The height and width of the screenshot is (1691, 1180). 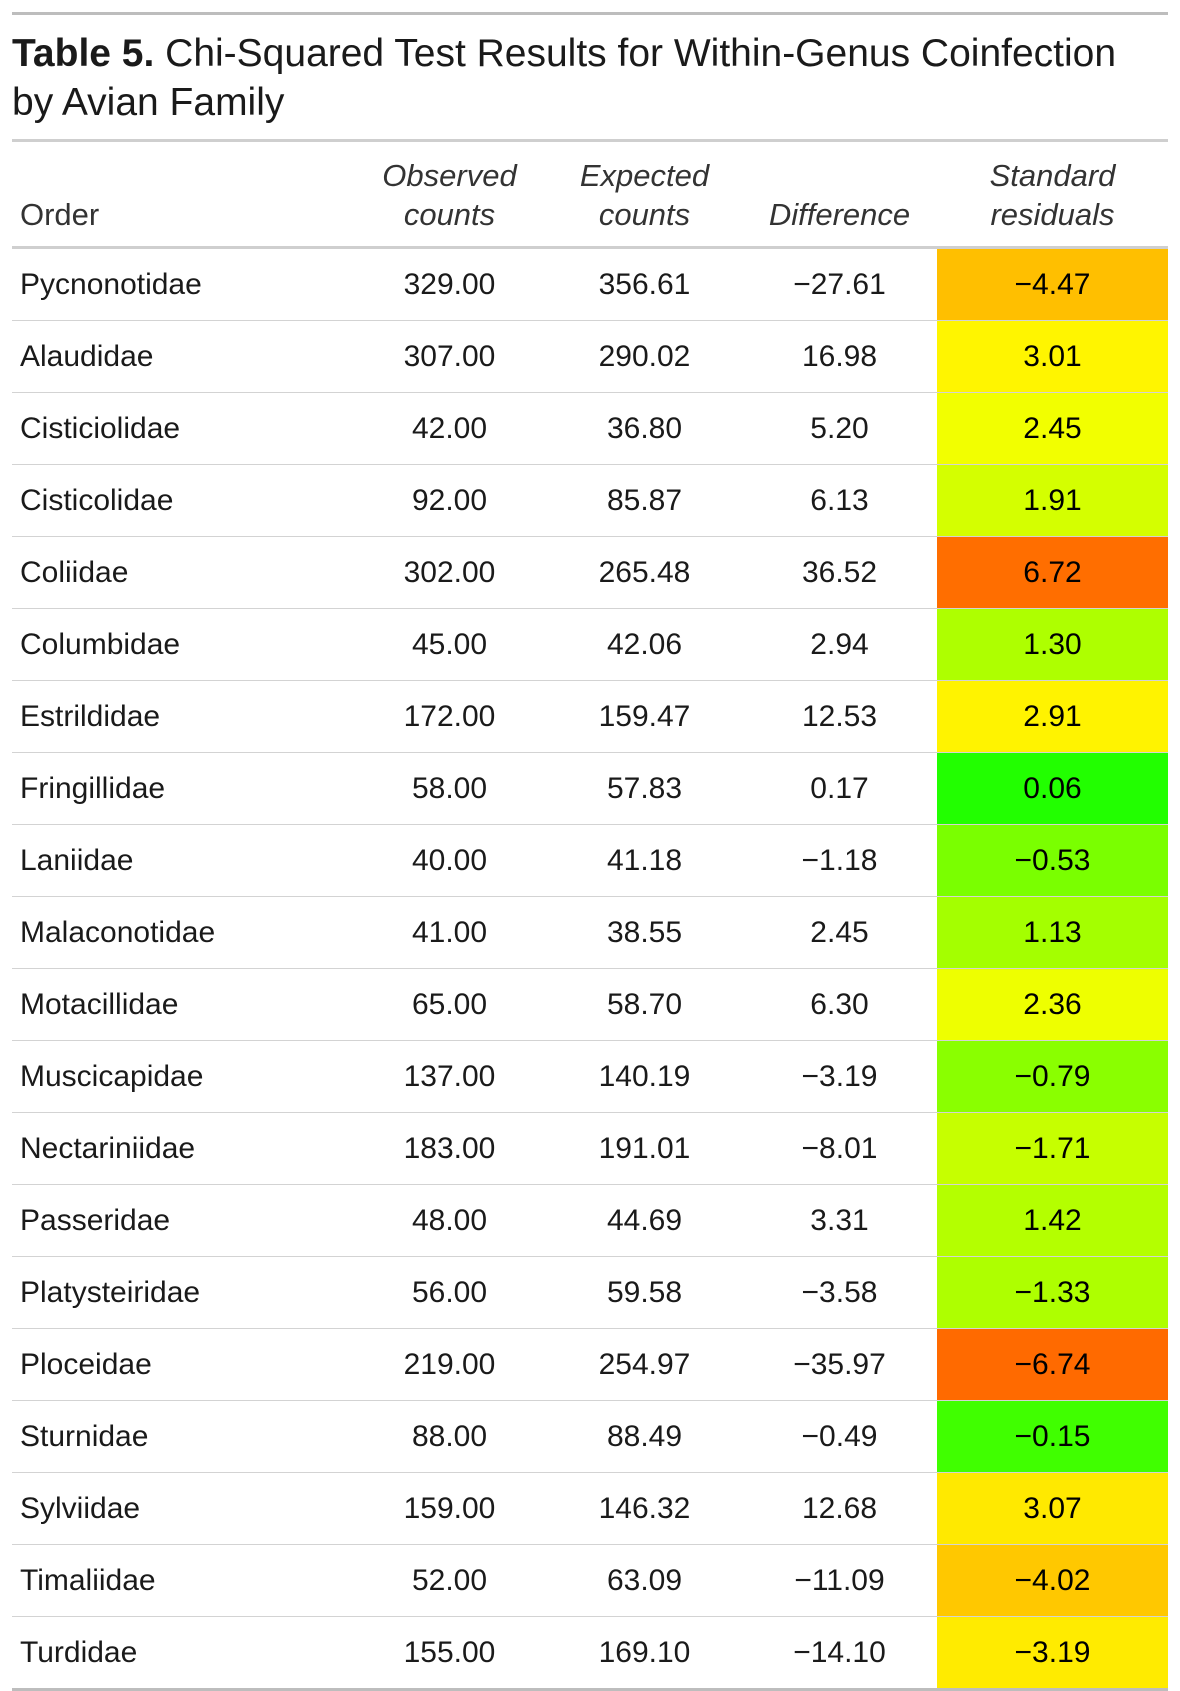 I want to click on cell-expected: 44.69, so click(x=644, y=1220).